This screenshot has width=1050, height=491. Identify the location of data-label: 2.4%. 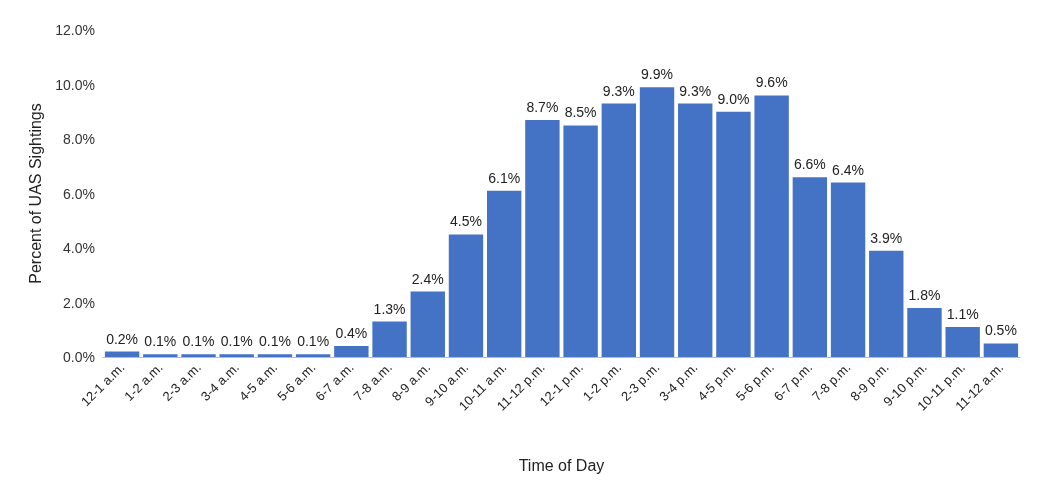
(427, 278).